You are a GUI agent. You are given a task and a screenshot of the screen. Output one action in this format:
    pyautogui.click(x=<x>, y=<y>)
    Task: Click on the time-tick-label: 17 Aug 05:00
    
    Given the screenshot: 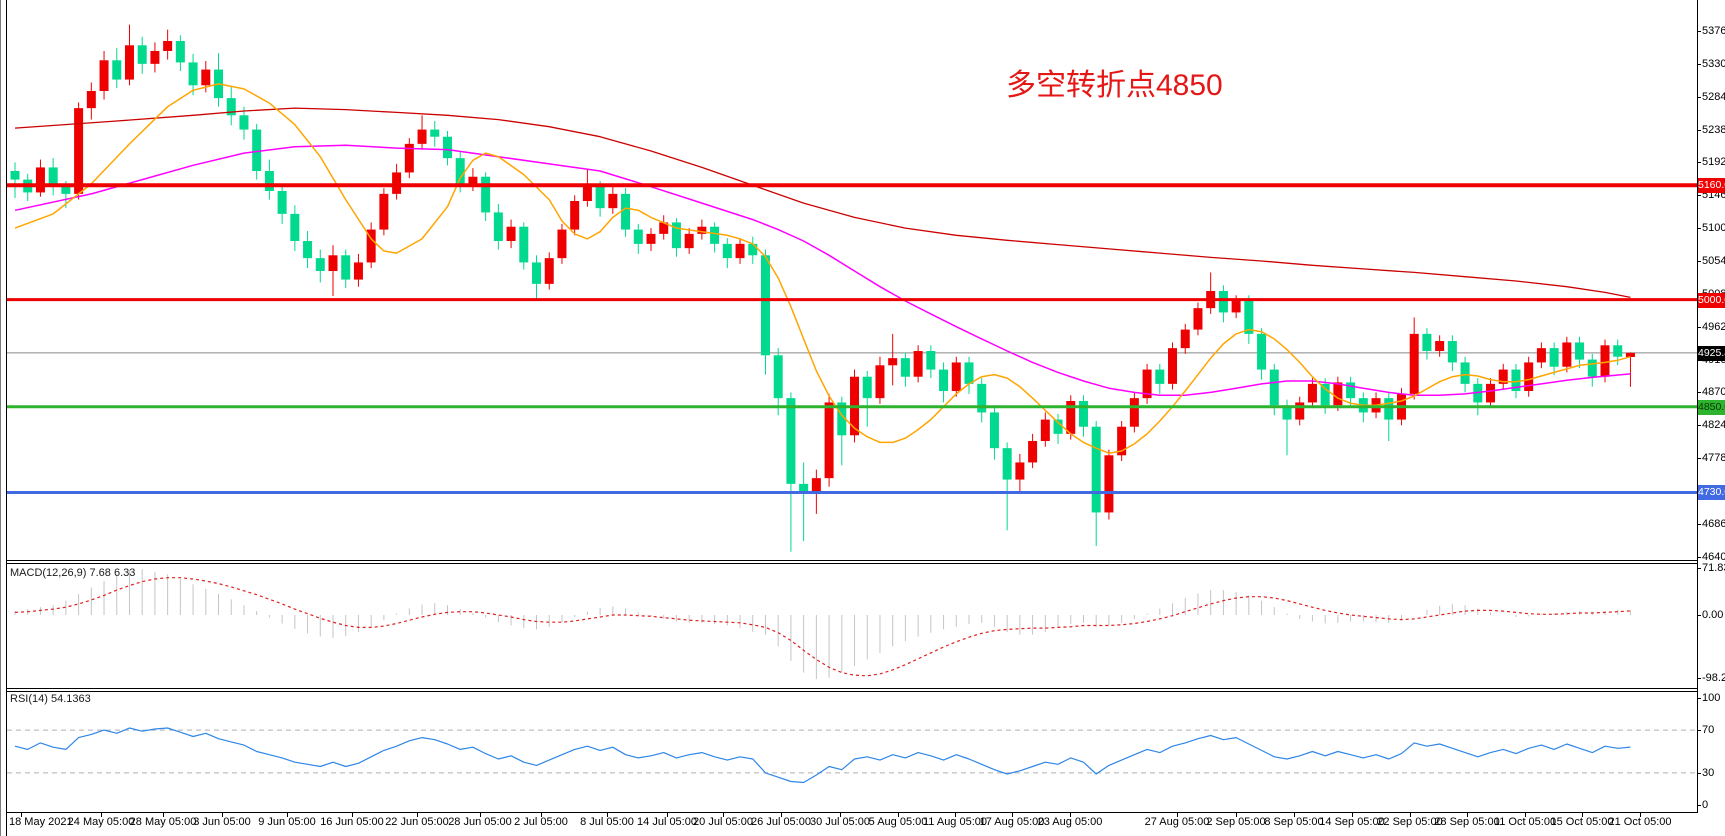 What is the action you would take?
    pyautogui.click(x=1012, y=822)
    